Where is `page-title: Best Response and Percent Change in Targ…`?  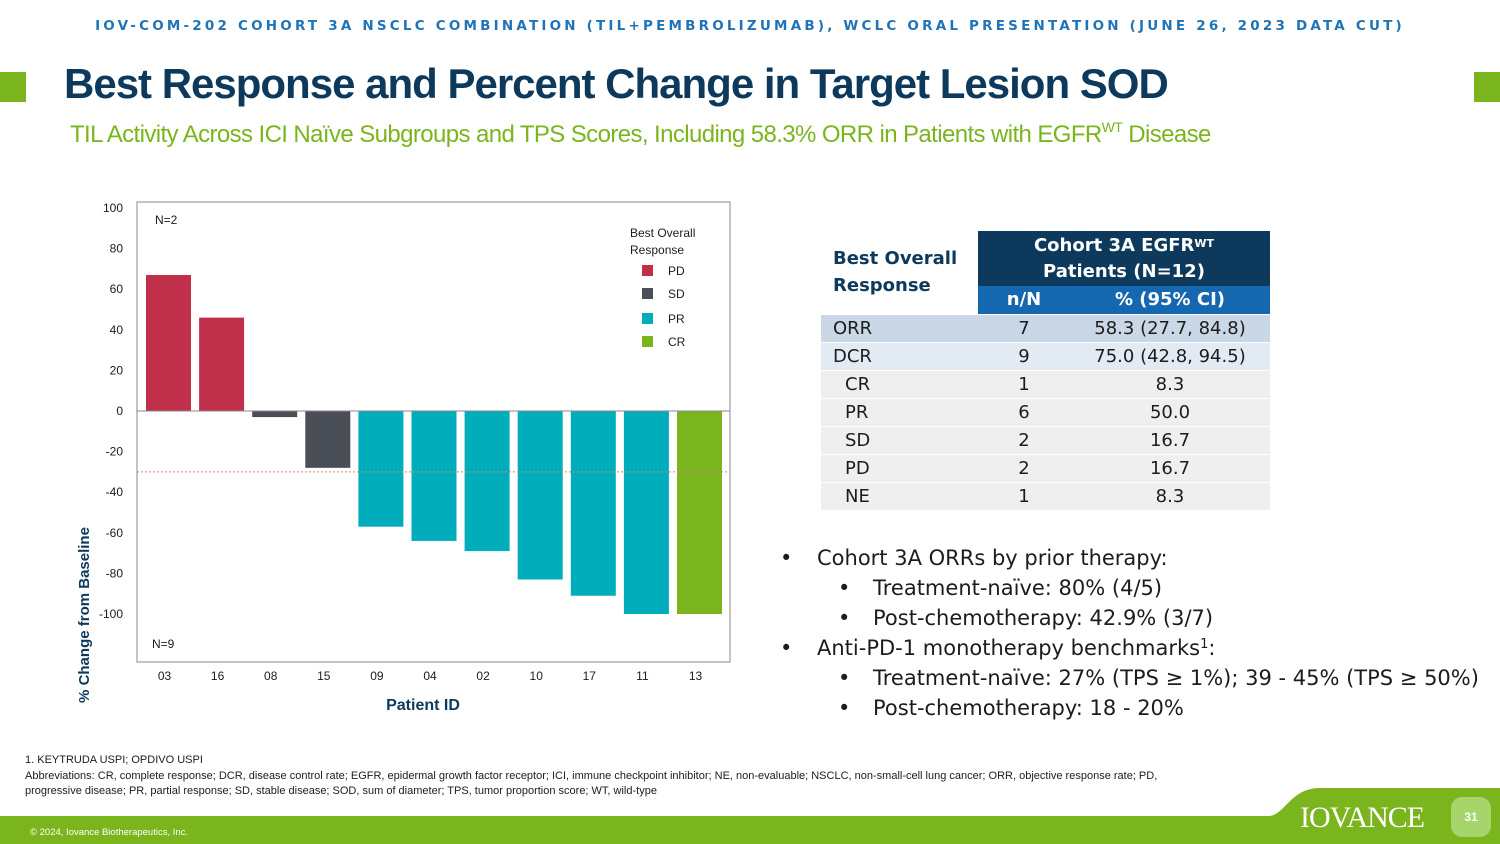
page-title: Best Response and Percent Change in Targ… is located at coordinates (616, 83).